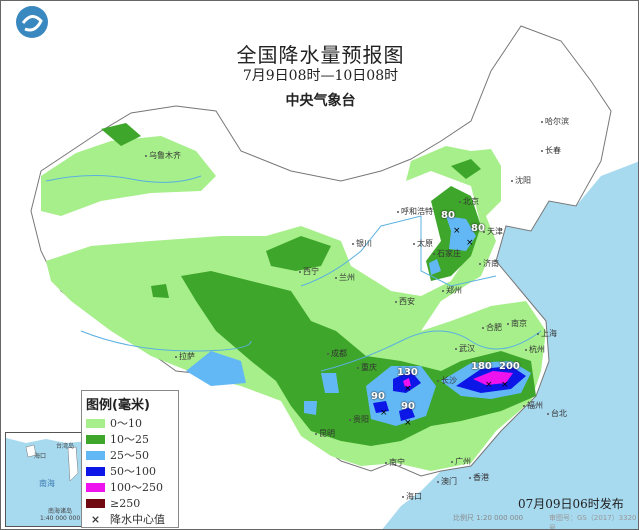 Image resolution: width=639 pixels, height=530 pixels. What do you see at coordinates (185, 356) in the screenshot?
I see `city-label: 拉萨` at bounding box center [185, 356].